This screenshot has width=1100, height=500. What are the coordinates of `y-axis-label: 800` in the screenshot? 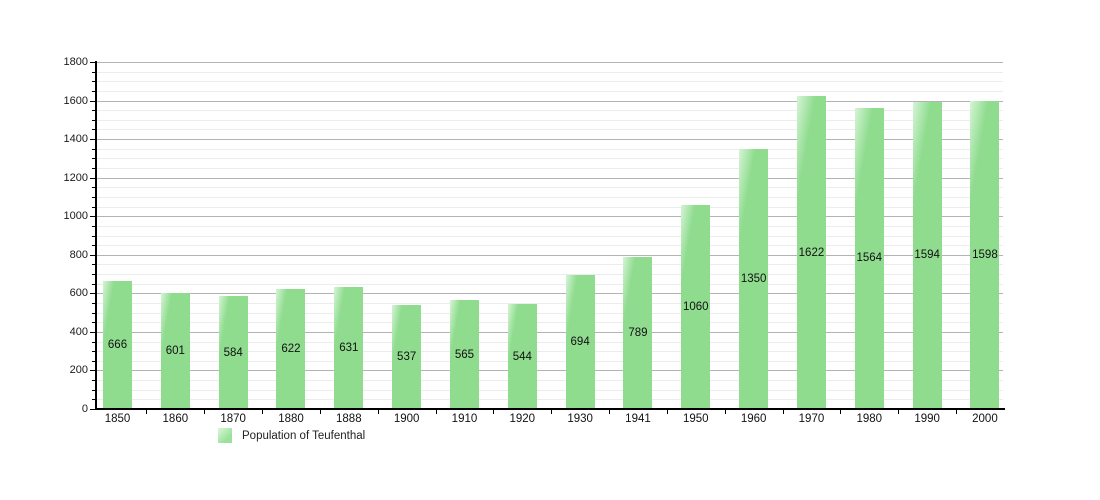 It's located at (78, 254).